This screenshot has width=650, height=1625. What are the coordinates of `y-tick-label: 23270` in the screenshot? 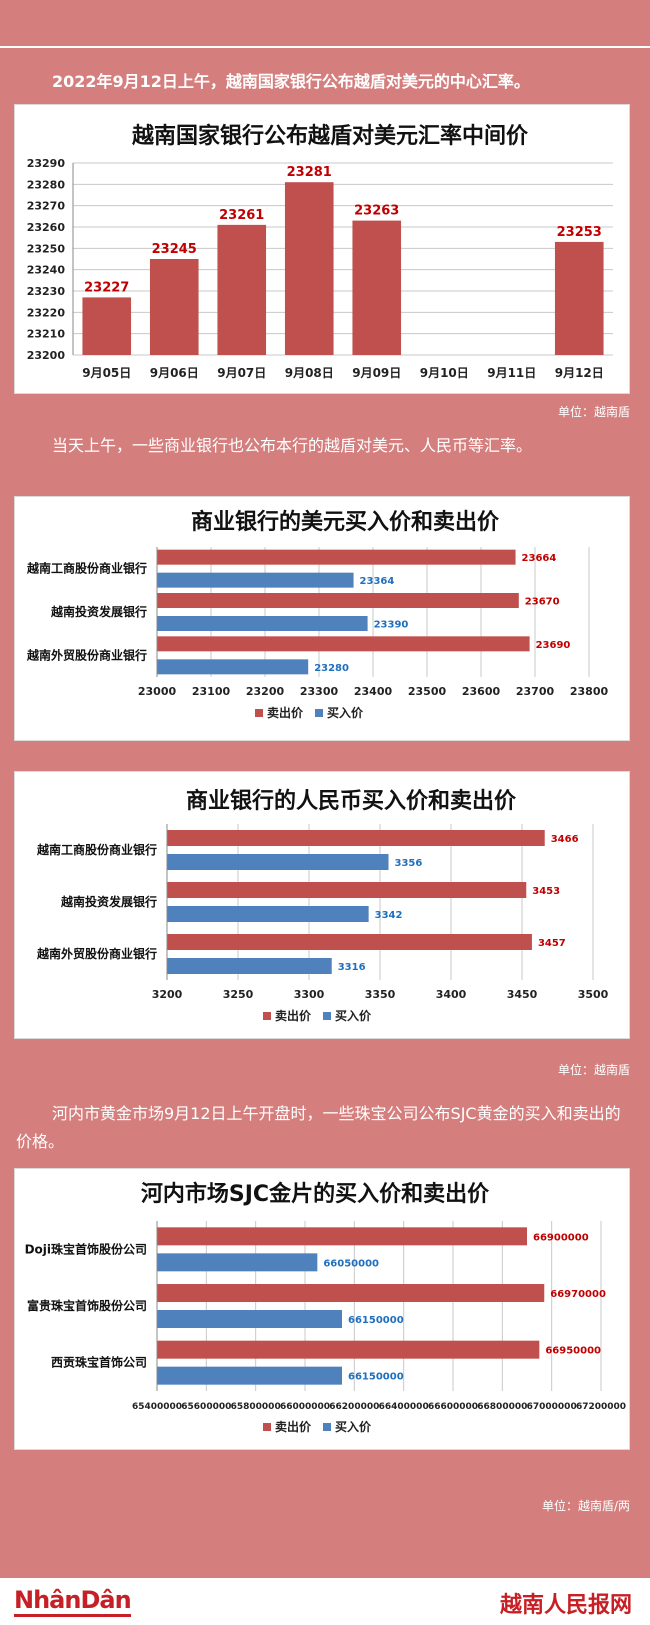 It's located at (46, 206).